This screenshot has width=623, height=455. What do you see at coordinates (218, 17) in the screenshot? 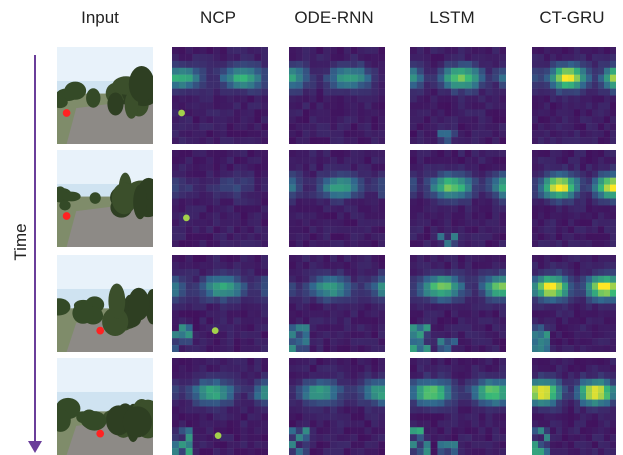
I see `column-header-ncp: NCP` at bounding box center [218, 17].